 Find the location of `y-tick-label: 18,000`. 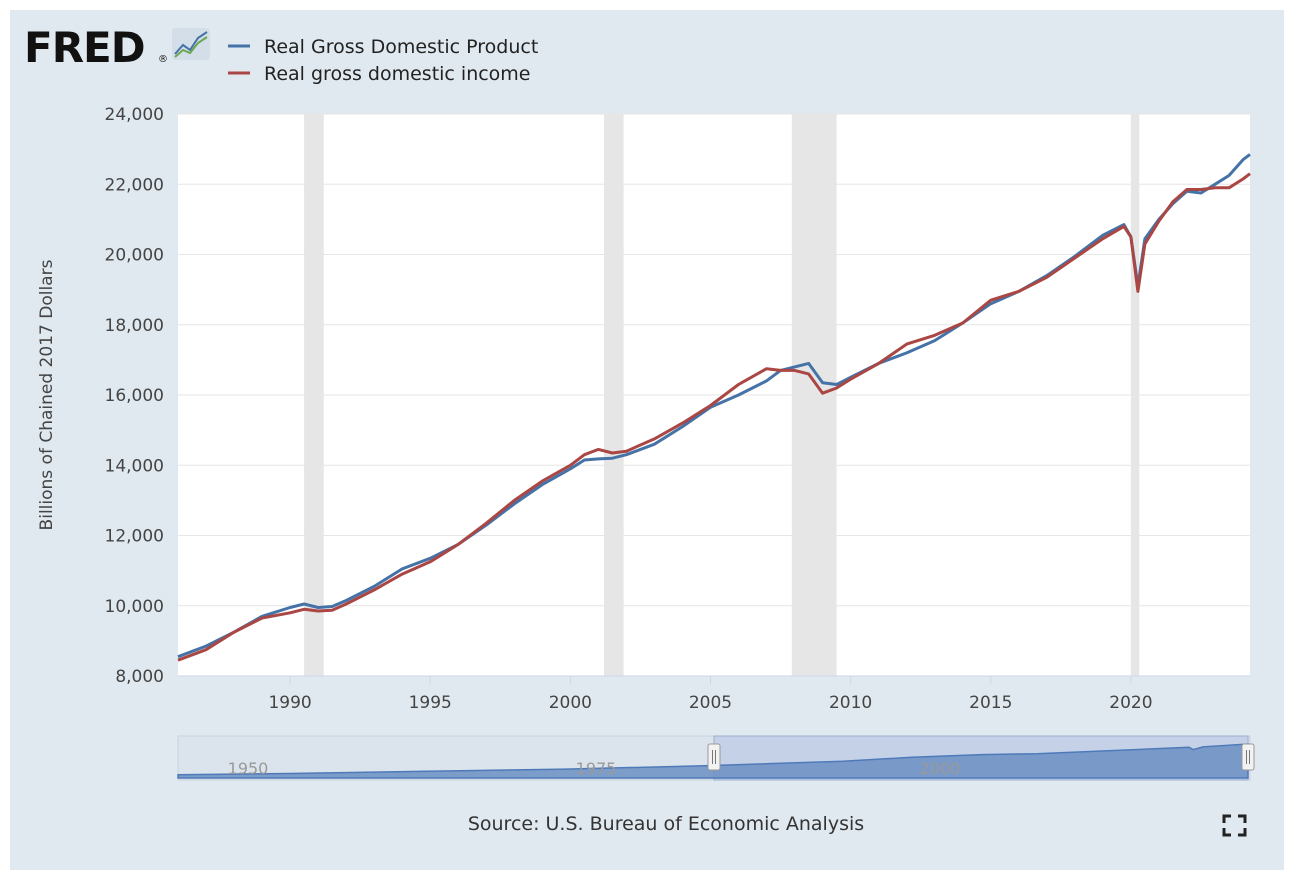

y-tick-label: 18,000 is located at coordinates (134, 326).